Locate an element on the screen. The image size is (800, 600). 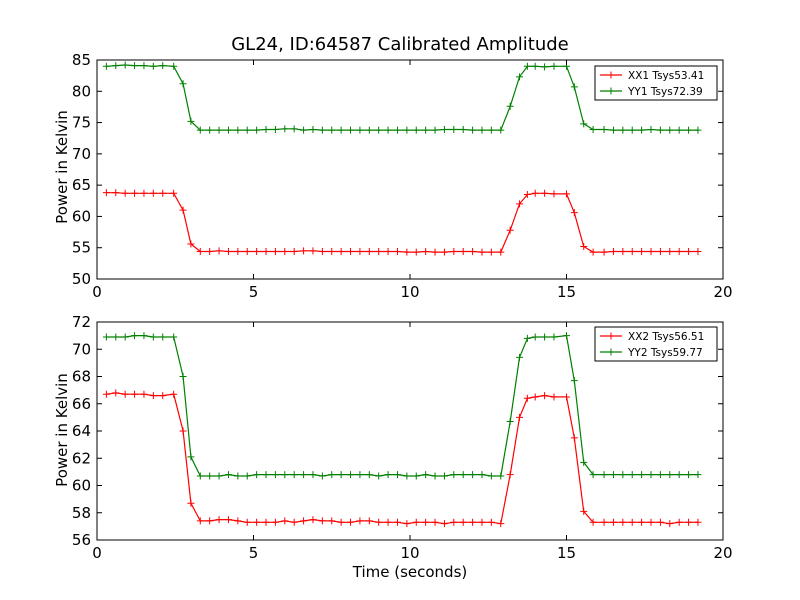
x-tick-label: 10 is located at coordinates (409, 553).